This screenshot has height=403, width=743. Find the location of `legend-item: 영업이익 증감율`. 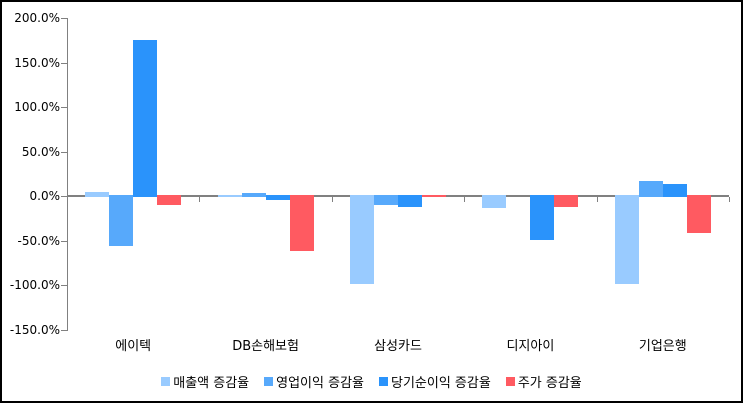

legend-item: 영업이익 증감율 is located at coordinates (314, 381).